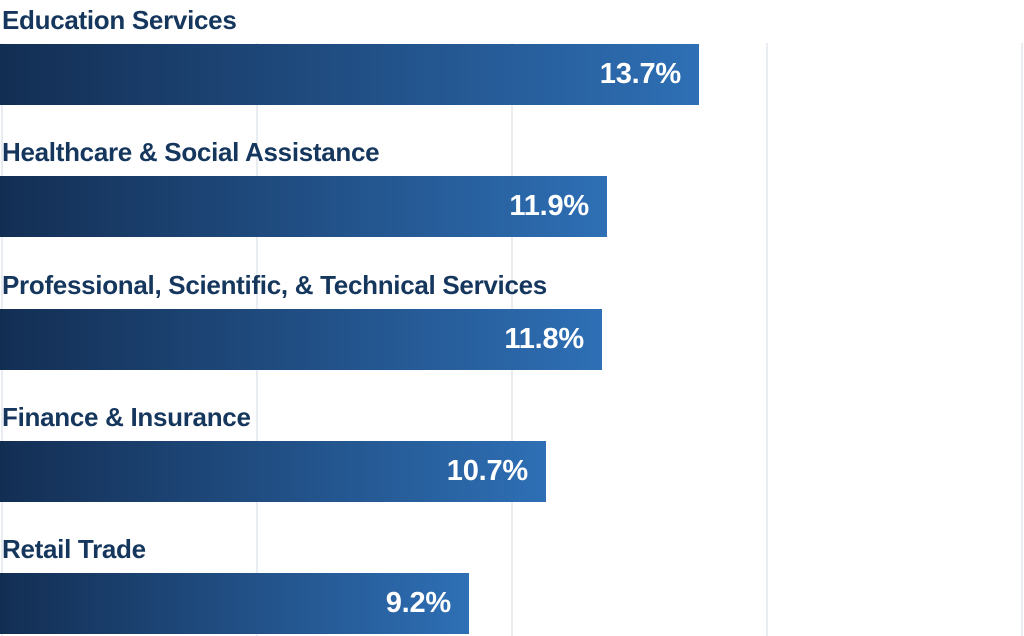 The width and height of the screenshot is (1024, 636). I want to click on bar: 11.9%, so click(303, 206).